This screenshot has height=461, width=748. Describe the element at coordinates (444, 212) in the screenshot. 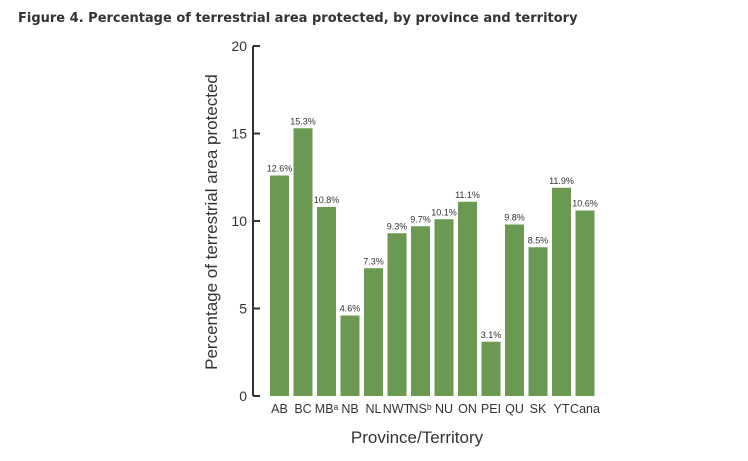

I see `data-label: 10.1%` at that location.